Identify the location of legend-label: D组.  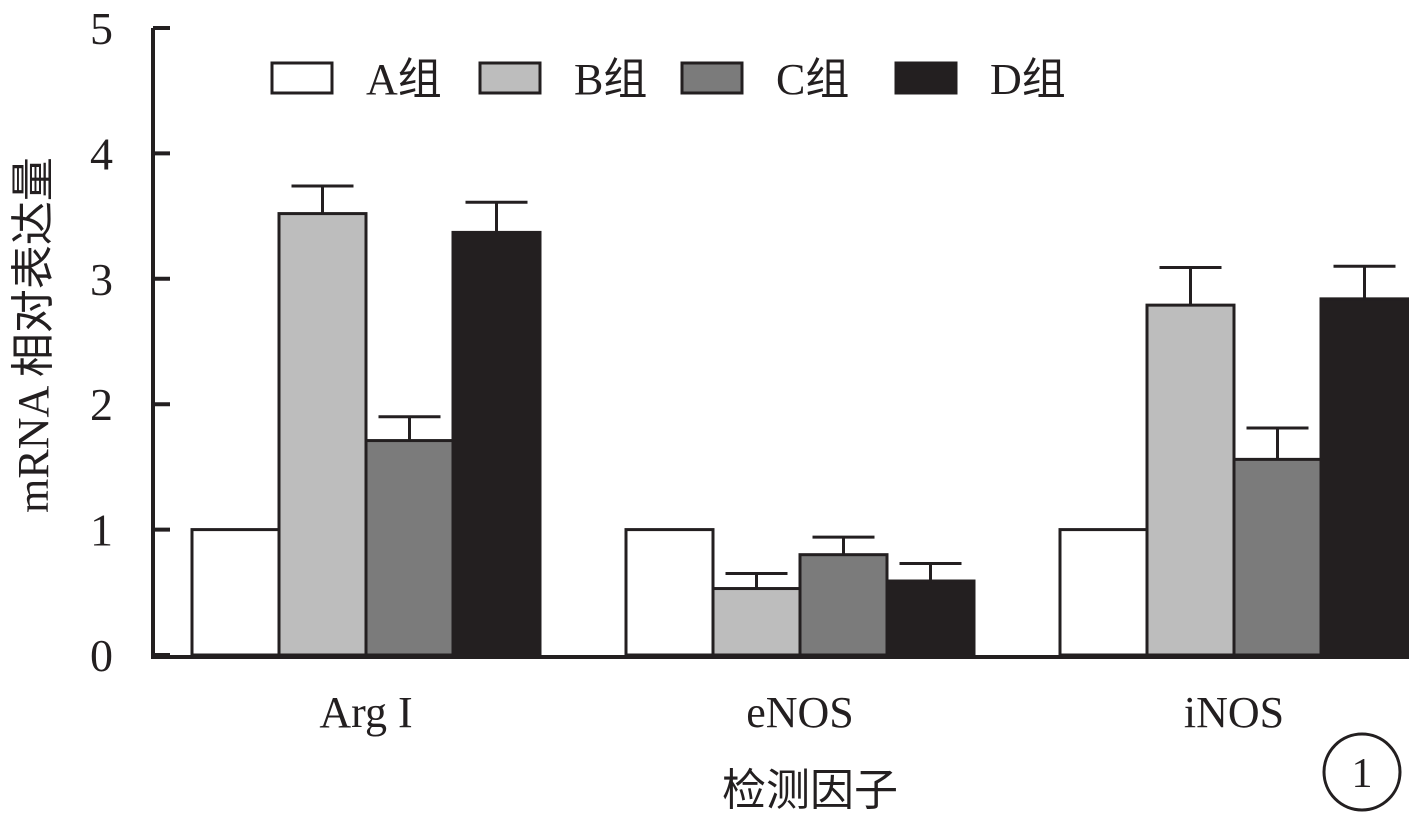
(1028, 79).